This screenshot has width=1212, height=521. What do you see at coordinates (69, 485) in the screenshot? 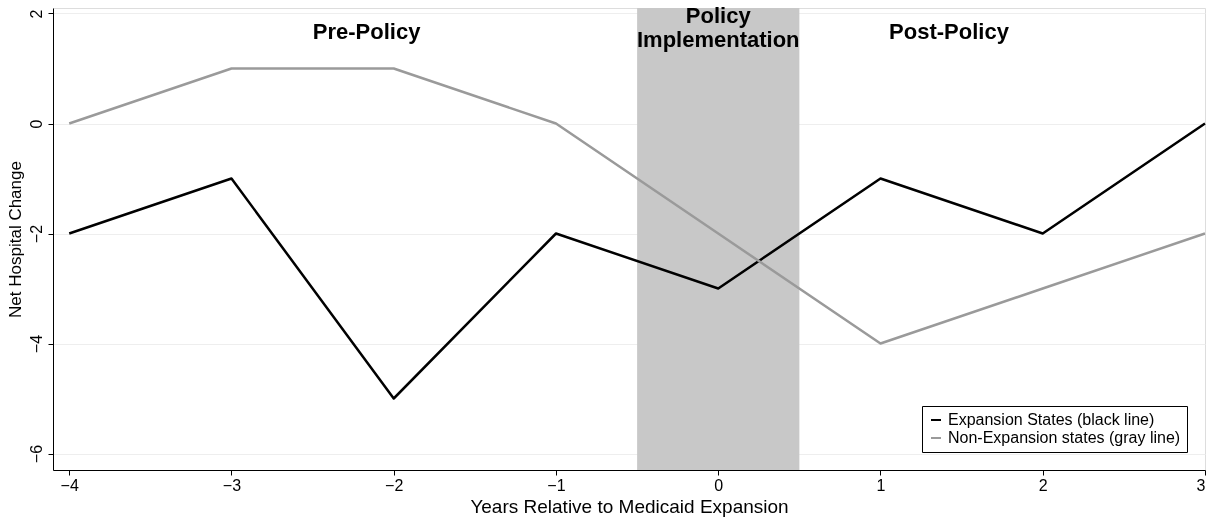
I see `x-tick-label: −4` at bounding box center [69, 485].